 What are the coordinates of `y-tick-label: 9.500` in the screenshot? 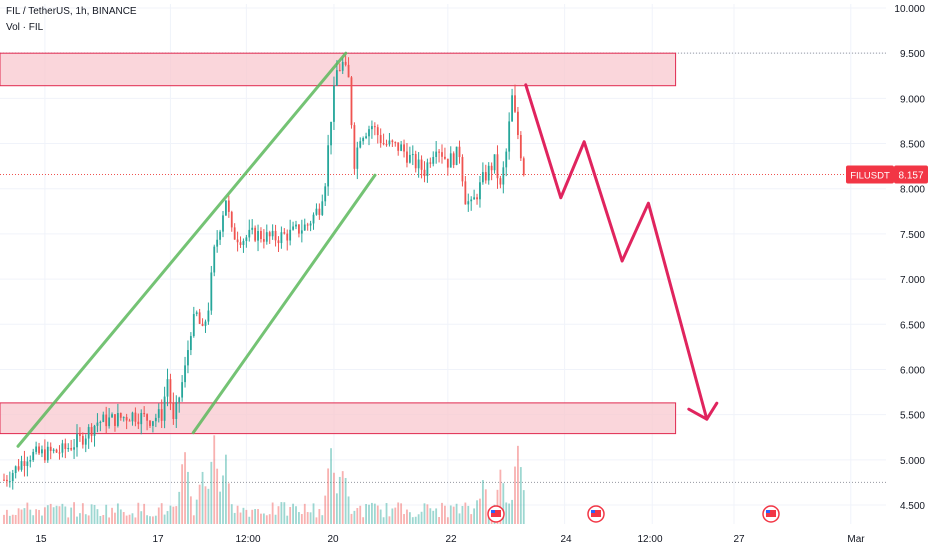 It's located at (912, 54).